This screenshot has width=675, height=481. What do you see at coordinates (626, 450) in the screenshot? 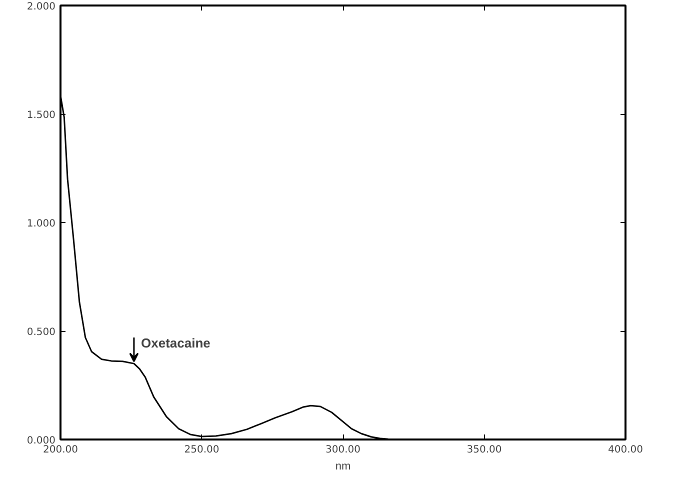
I see `x-tick-label: 400.00` at bounding box center [626, 450].